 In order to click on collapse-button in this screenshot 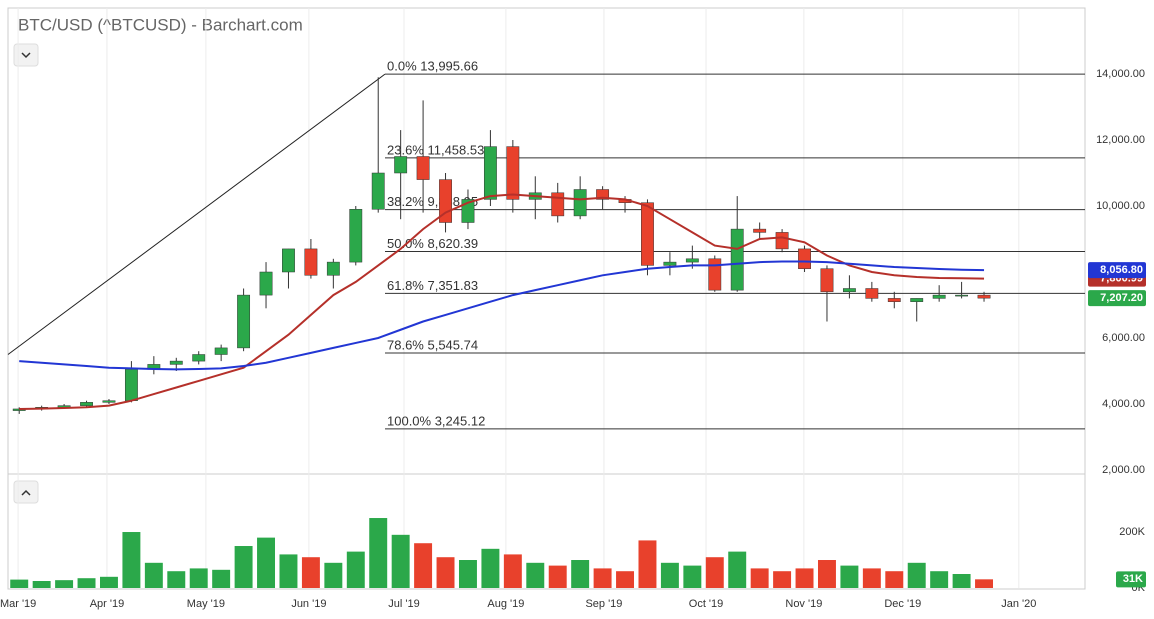, I will do `click(26, 55)`.